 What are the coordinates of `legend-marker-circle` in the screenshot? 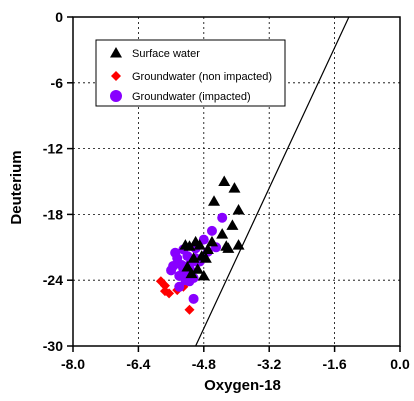 It's located at (116, 96).